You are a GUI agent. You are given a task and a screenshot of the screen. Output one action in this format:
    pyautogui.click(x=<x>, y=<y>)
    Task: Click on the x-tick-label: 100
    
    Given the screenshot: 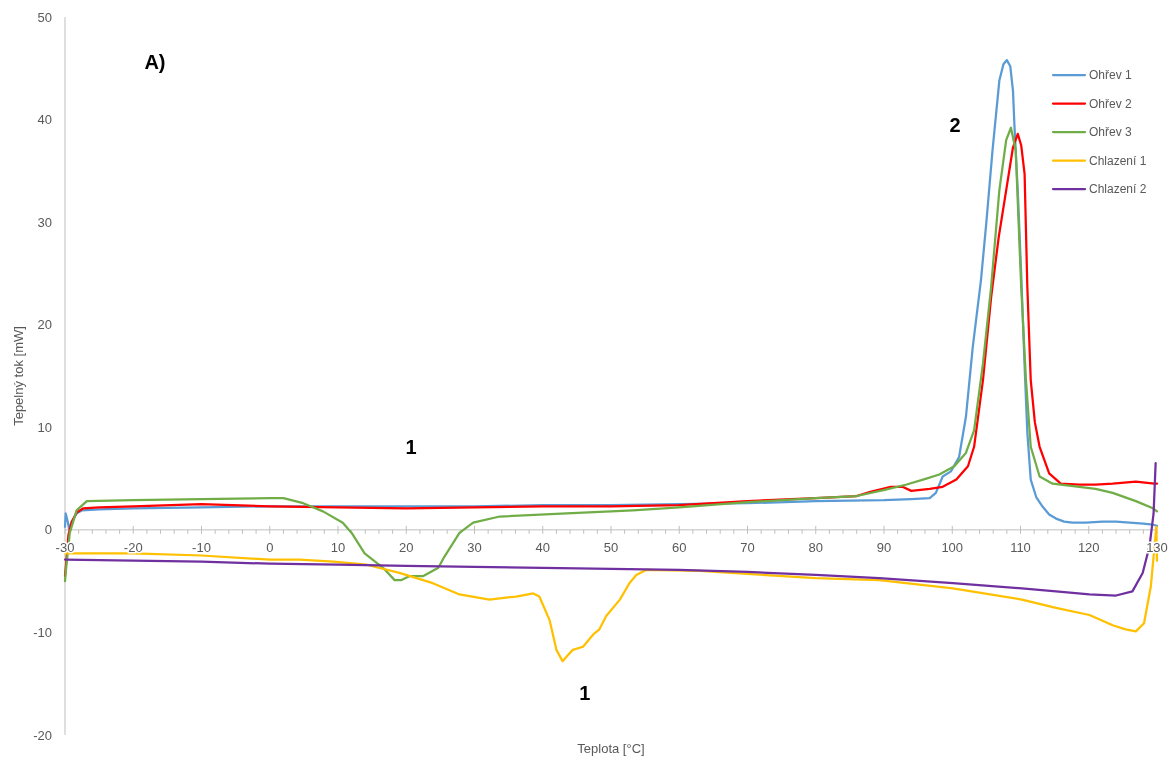 What is the action you would take?
    pyautogui.click(x=952, y=548)
    